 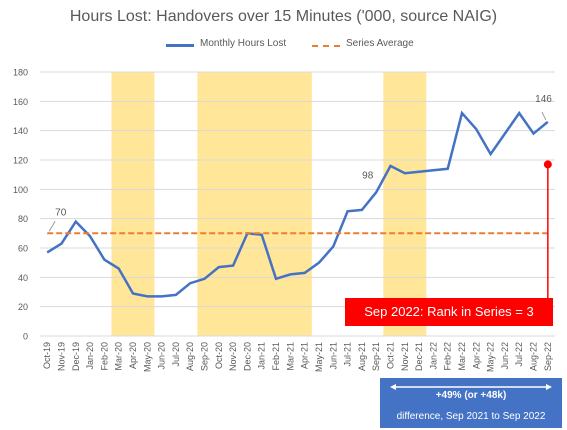 What do you see at coordinates (147, 357) in the screenshot?
I see `x-tick-label: May-20` at bounding box center [147, 357].